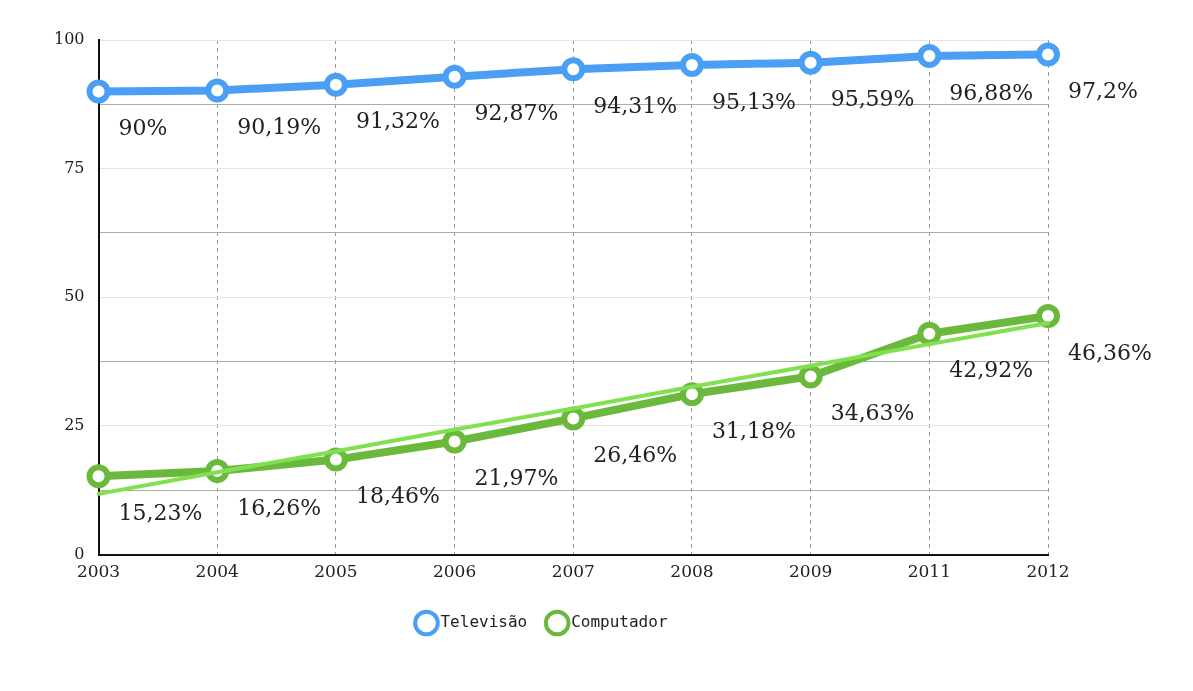 This screenshot has width=1193, height=691. What do you see at coordinates (635, 455) in the screenshot?
I see `data-label: 26,46%` at bounding box center [635, 455].